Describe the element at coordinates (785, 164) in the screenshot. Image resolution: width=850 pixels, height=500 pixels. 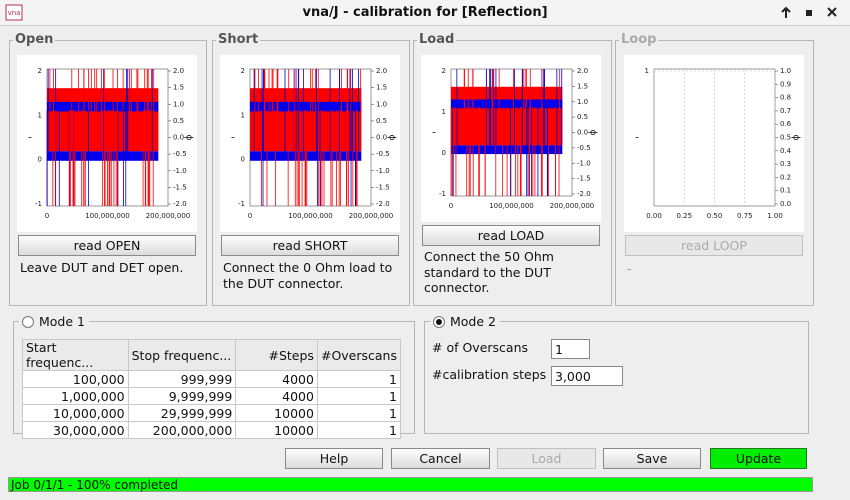
I see `y2-tick-label: 0.3` at that location.